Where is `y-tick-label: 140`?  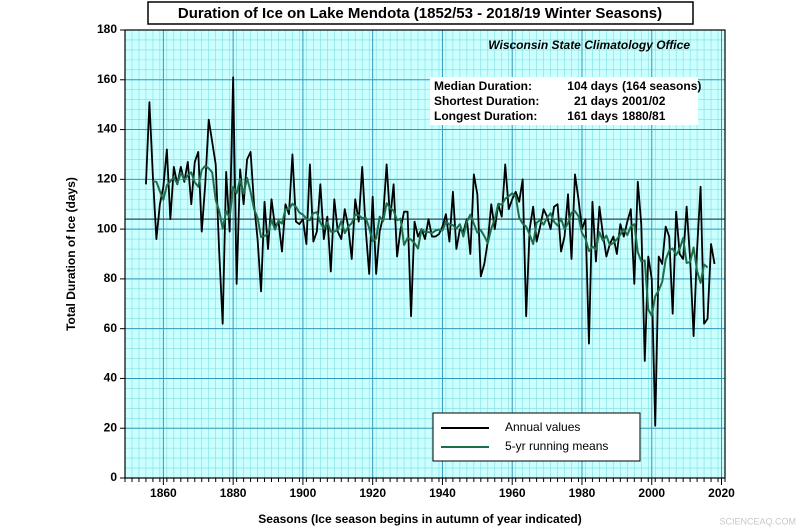
y-tick-label: 140 is located at coordinates (107, 129).